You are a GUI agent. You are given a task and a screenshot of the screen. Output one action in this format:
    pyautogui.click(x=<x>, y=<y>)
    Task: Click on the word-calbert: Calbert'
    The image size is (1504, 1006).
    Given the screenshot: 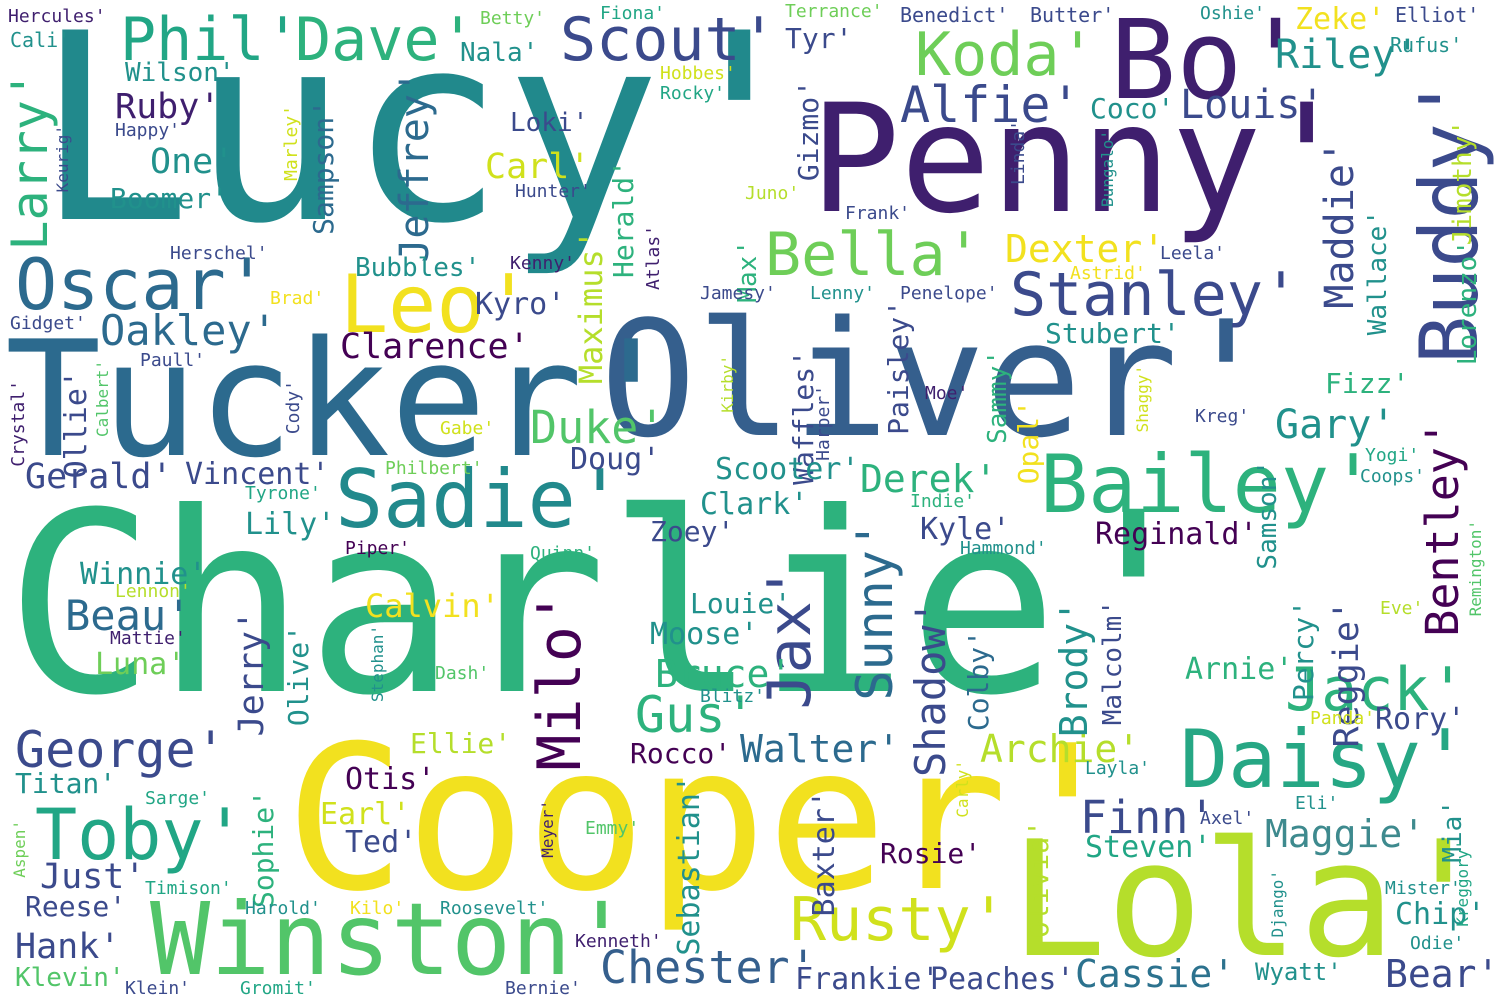 What is the action you would take?
    pyautogui.click(x=102, y=399)
    